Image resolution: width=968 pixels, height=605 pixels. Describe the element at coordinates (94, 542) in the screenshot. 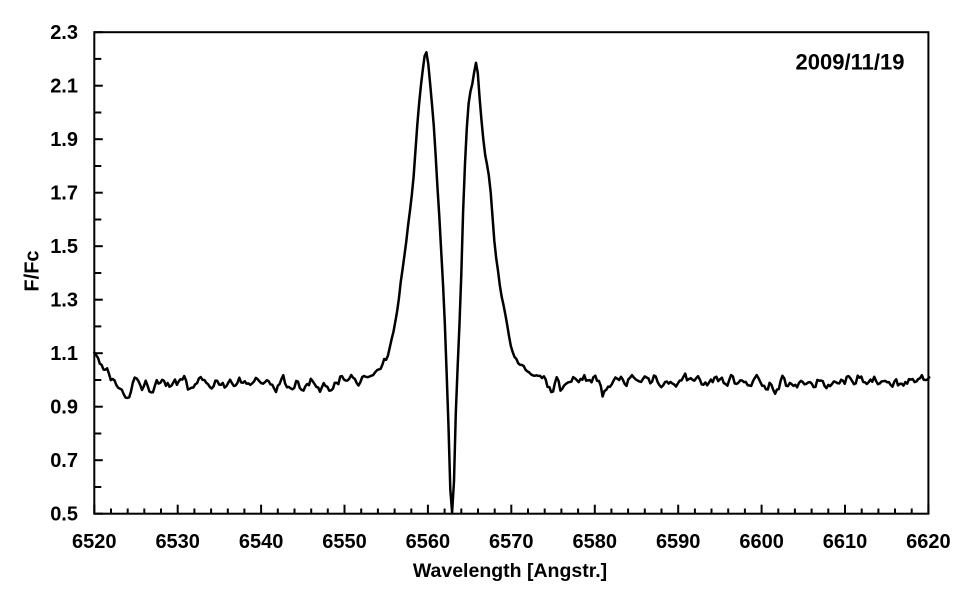

I see `svg-text: 6520` at that location.